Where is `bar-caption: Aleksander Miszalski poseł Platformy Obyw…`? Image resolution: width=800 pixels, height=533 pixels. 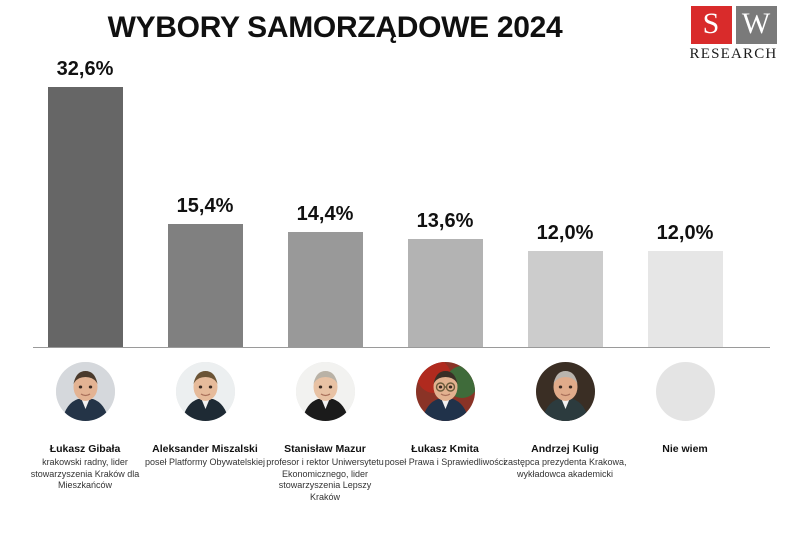
bar-caption: Aleksander Miszalski poseł Platformy Obyw… is located at coordinates (205, 456).